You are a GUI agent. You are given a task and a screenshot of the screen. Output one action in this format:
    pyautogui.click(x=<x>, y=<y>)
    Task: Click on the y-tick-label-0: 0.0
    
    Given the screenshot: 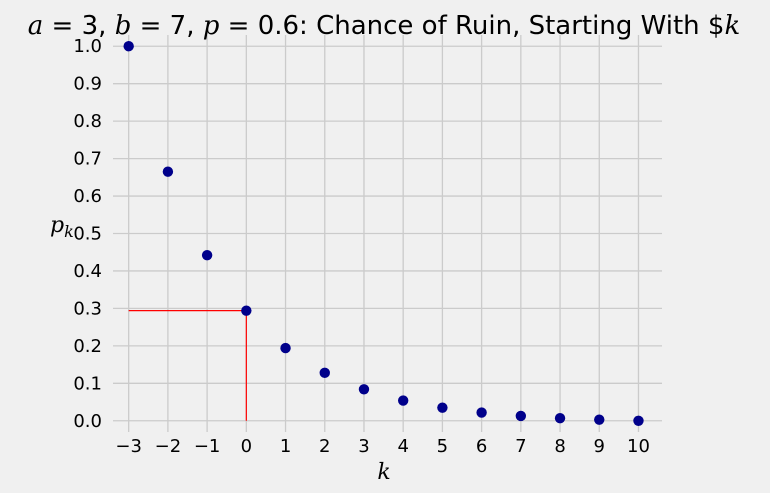 What is the action you would take?
    pyautogui.click(x=87, y=421)
    